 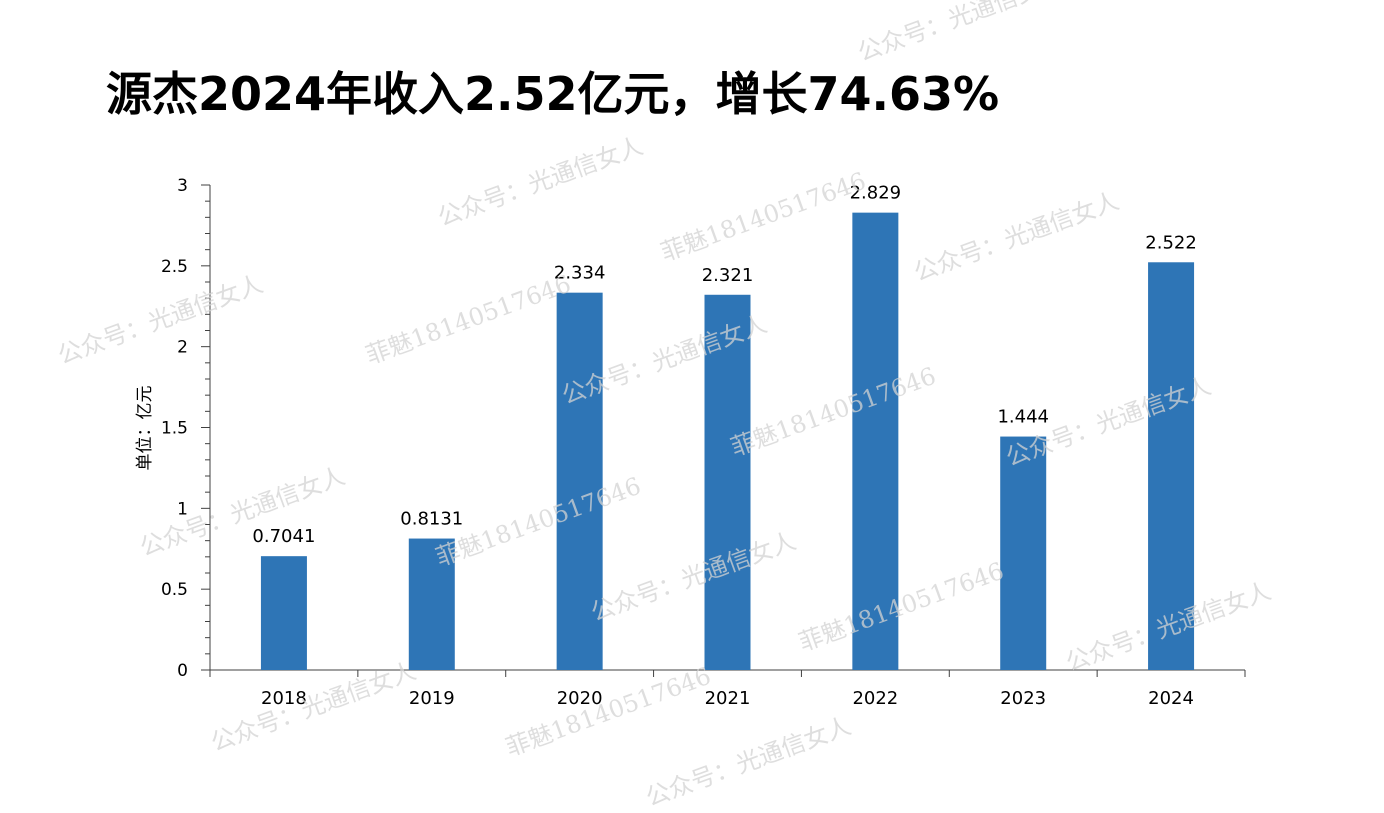 What do you see at coordinates (1171, 698) in the screenshot?
I see `x-tick-label: 2024` at bounding box center [1171, 698].